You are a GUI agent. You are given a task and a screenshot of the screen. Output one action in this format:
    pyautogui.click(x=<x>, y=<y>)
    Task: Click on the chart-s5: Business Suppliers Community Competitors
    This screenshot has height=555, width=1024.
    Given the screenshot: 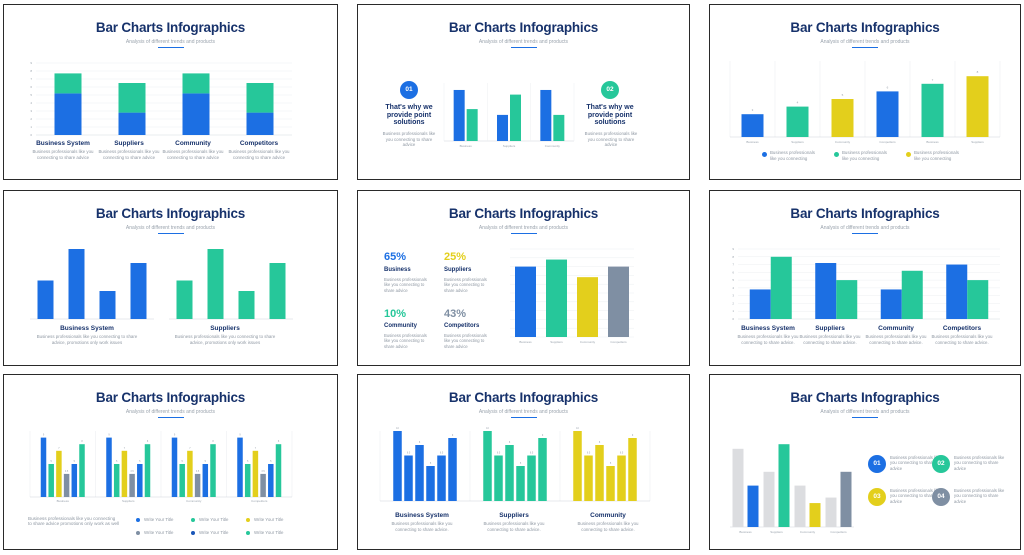 What is the action you would take?
    pyautogui.click(x=572, y=296)
    